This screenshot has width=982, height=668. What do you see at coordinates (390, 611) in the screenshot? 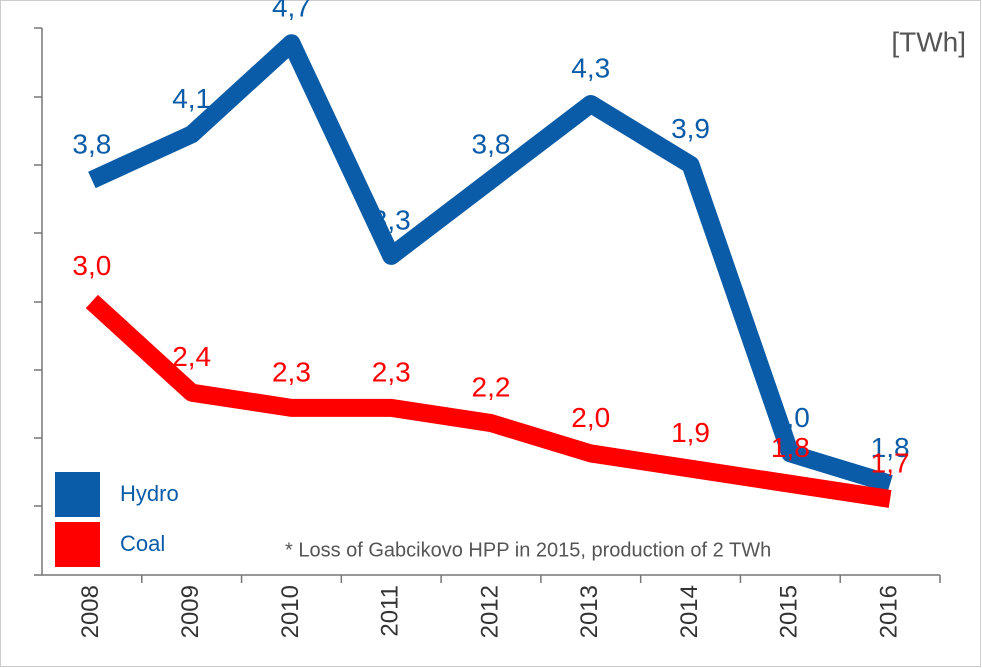
I see `x-tick-label: 2011` at bounding box center [390, 611].